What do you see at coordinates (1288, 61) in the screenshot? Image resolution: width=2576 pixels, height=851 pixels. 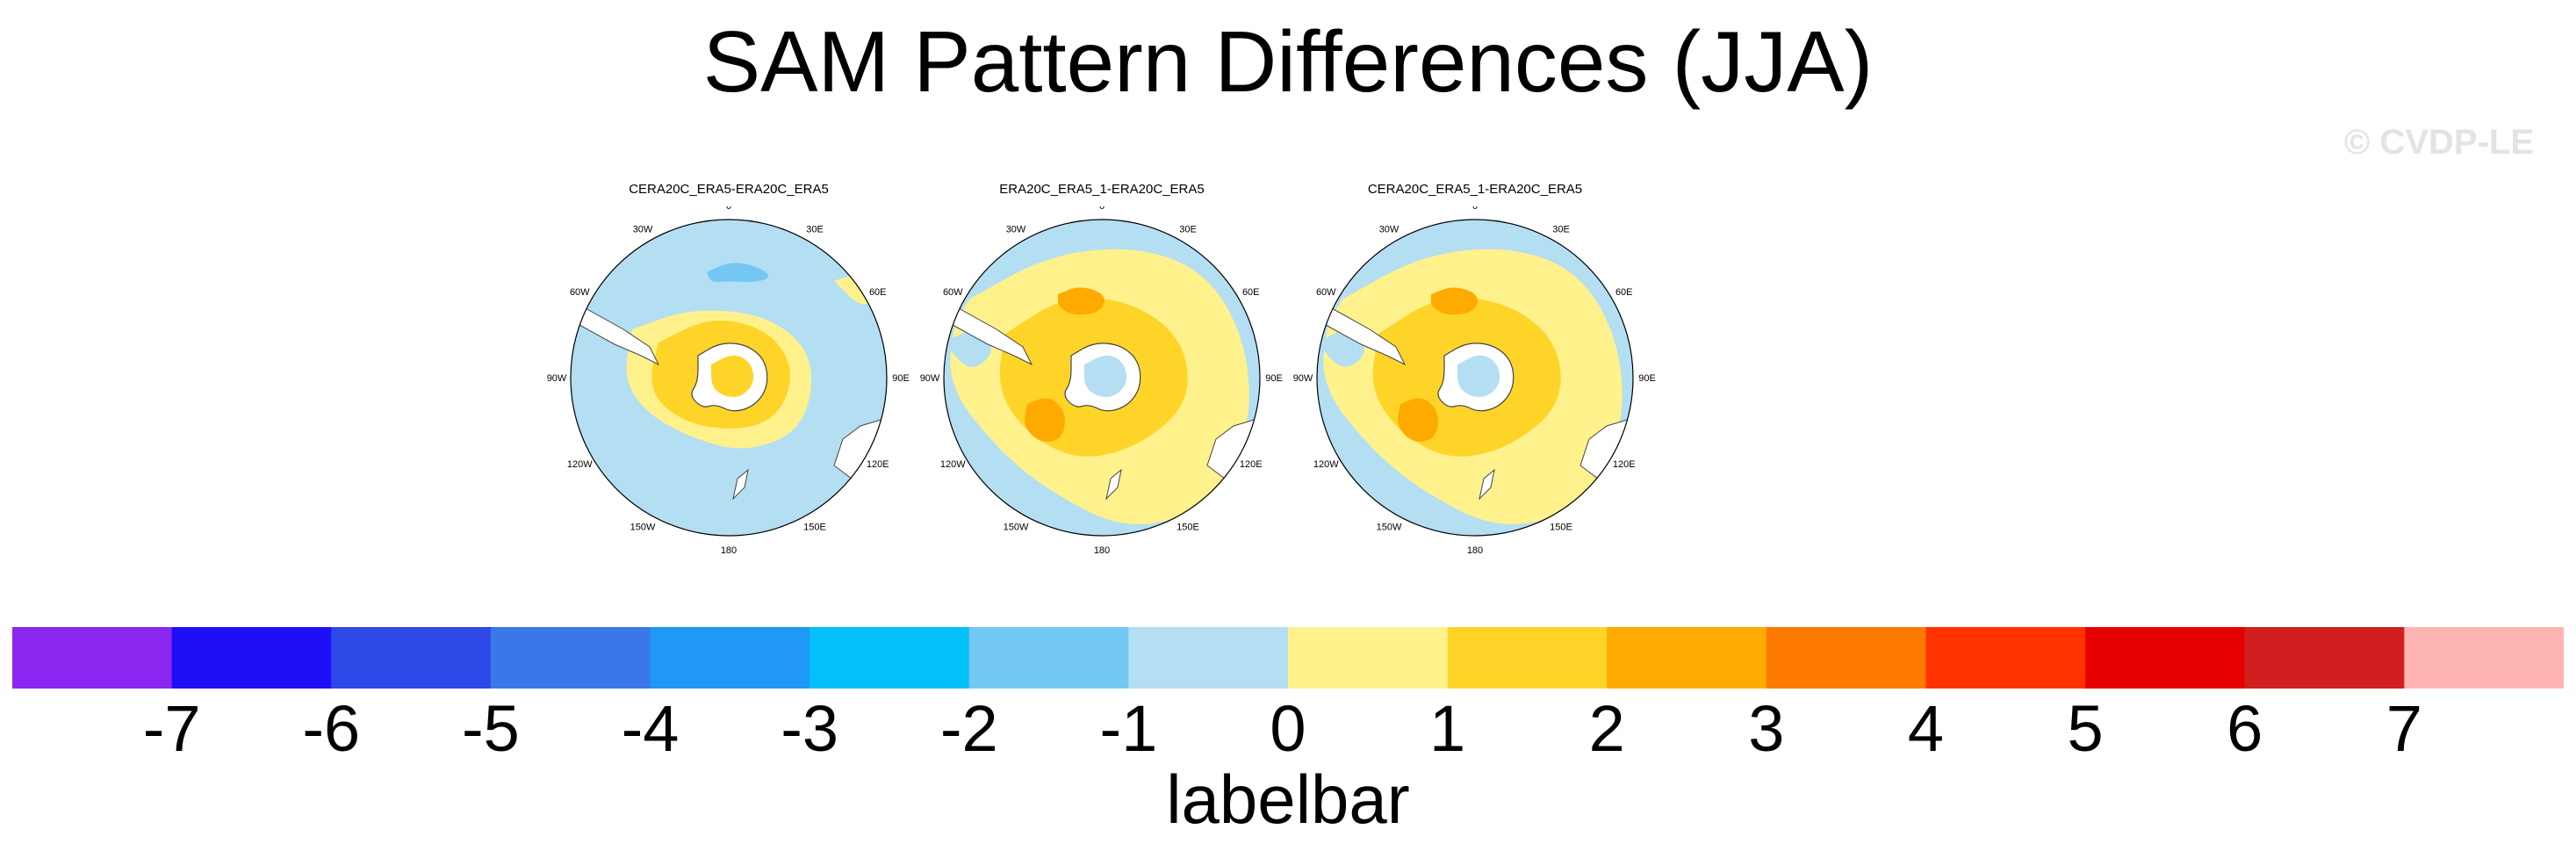 I see `page-title: SAM Pattern Differences (JJA)` at bounding box center [1288, 61].